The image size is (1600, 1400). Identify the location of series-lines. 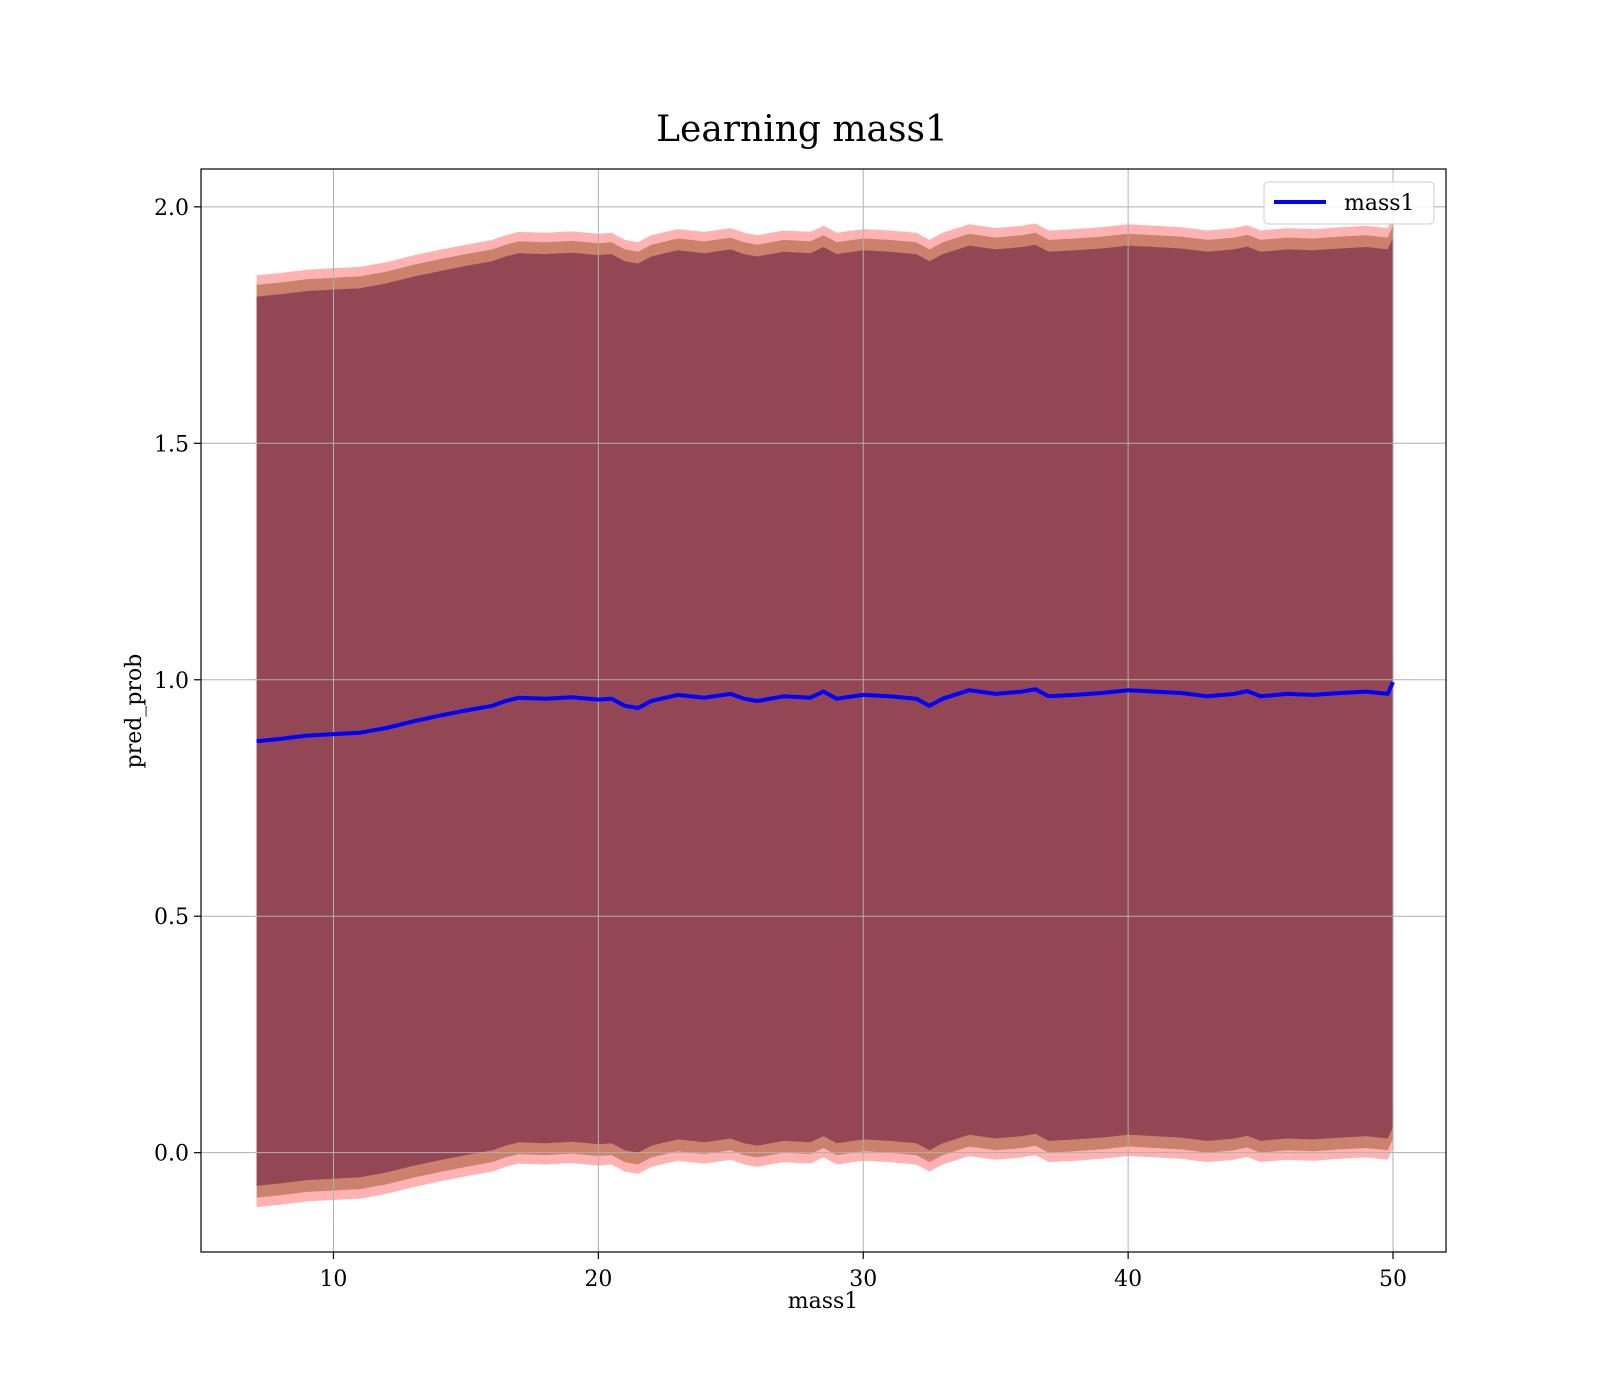
(825, 712).